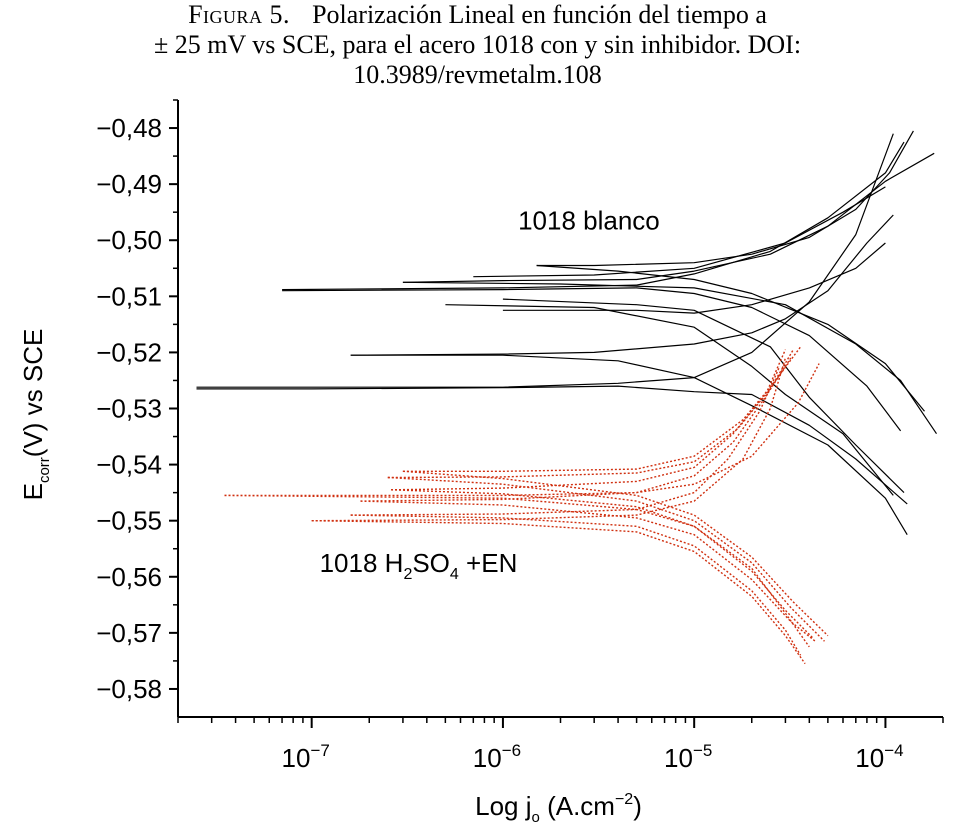  Describe the element at coordinates (129, 352) in the screenshot. I see `y-tick-label: −0,52` at that location.